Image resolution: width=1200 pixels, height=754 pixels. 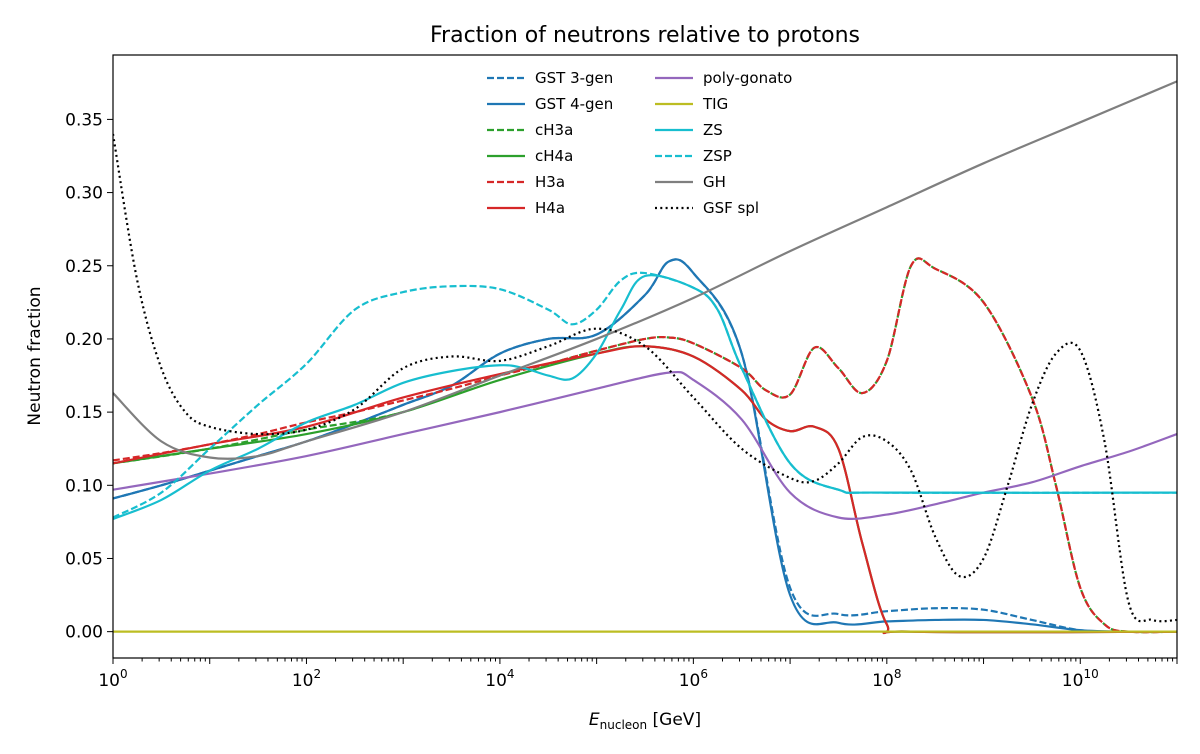 What do you see at coordinates (84, 559) in the screenshot?
I see `y-tick-label: 0.05` at bounding box center [84, 559].